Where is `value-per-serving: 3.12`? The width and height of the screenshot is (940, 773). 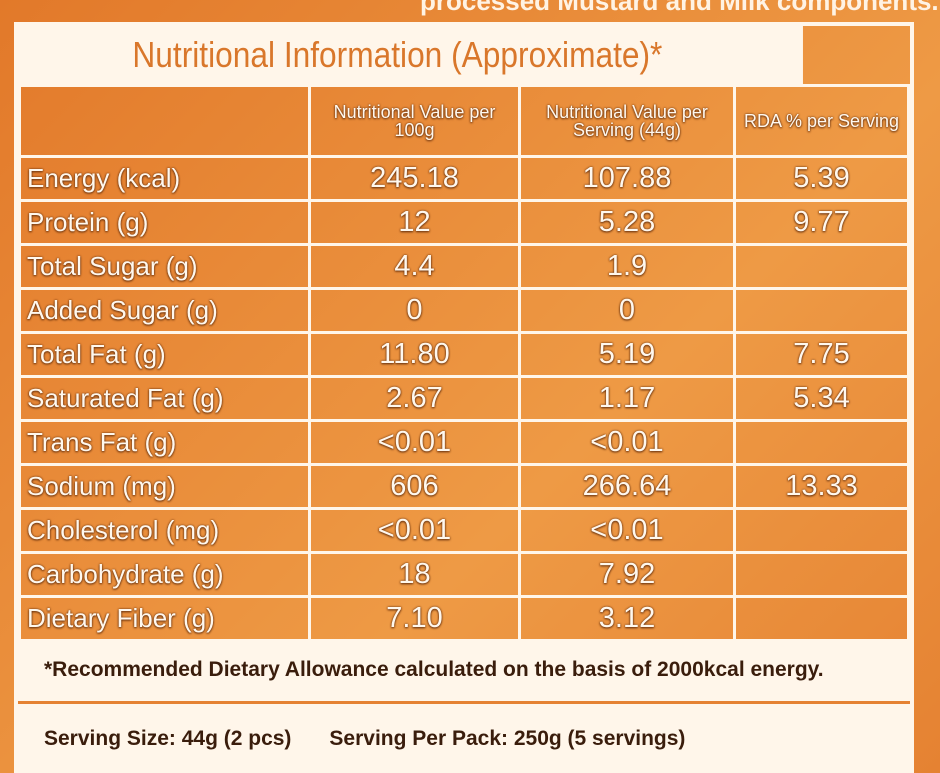 value-per-serving: 3.12 is located at coordinates (627, 618).